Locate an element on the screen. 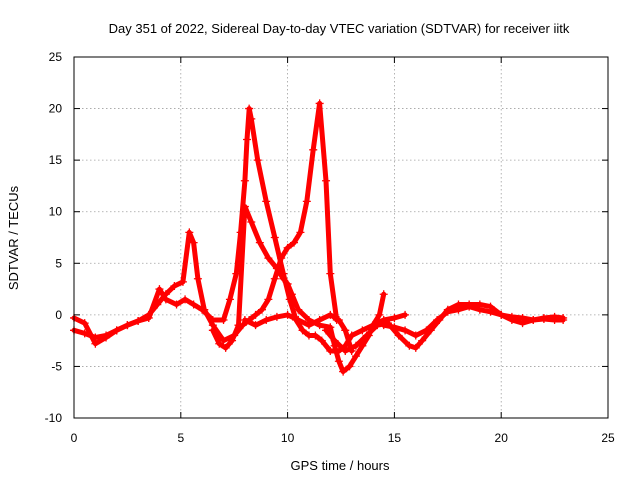  y-tick-label: 5 is located at coordinates (58, 263).